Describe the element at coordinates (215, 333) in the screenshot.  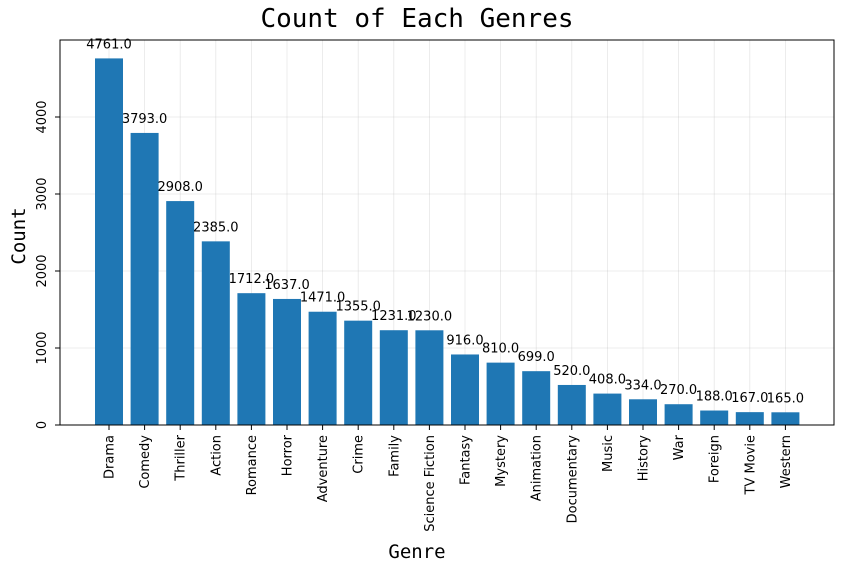
I see `bar-action` at that location.